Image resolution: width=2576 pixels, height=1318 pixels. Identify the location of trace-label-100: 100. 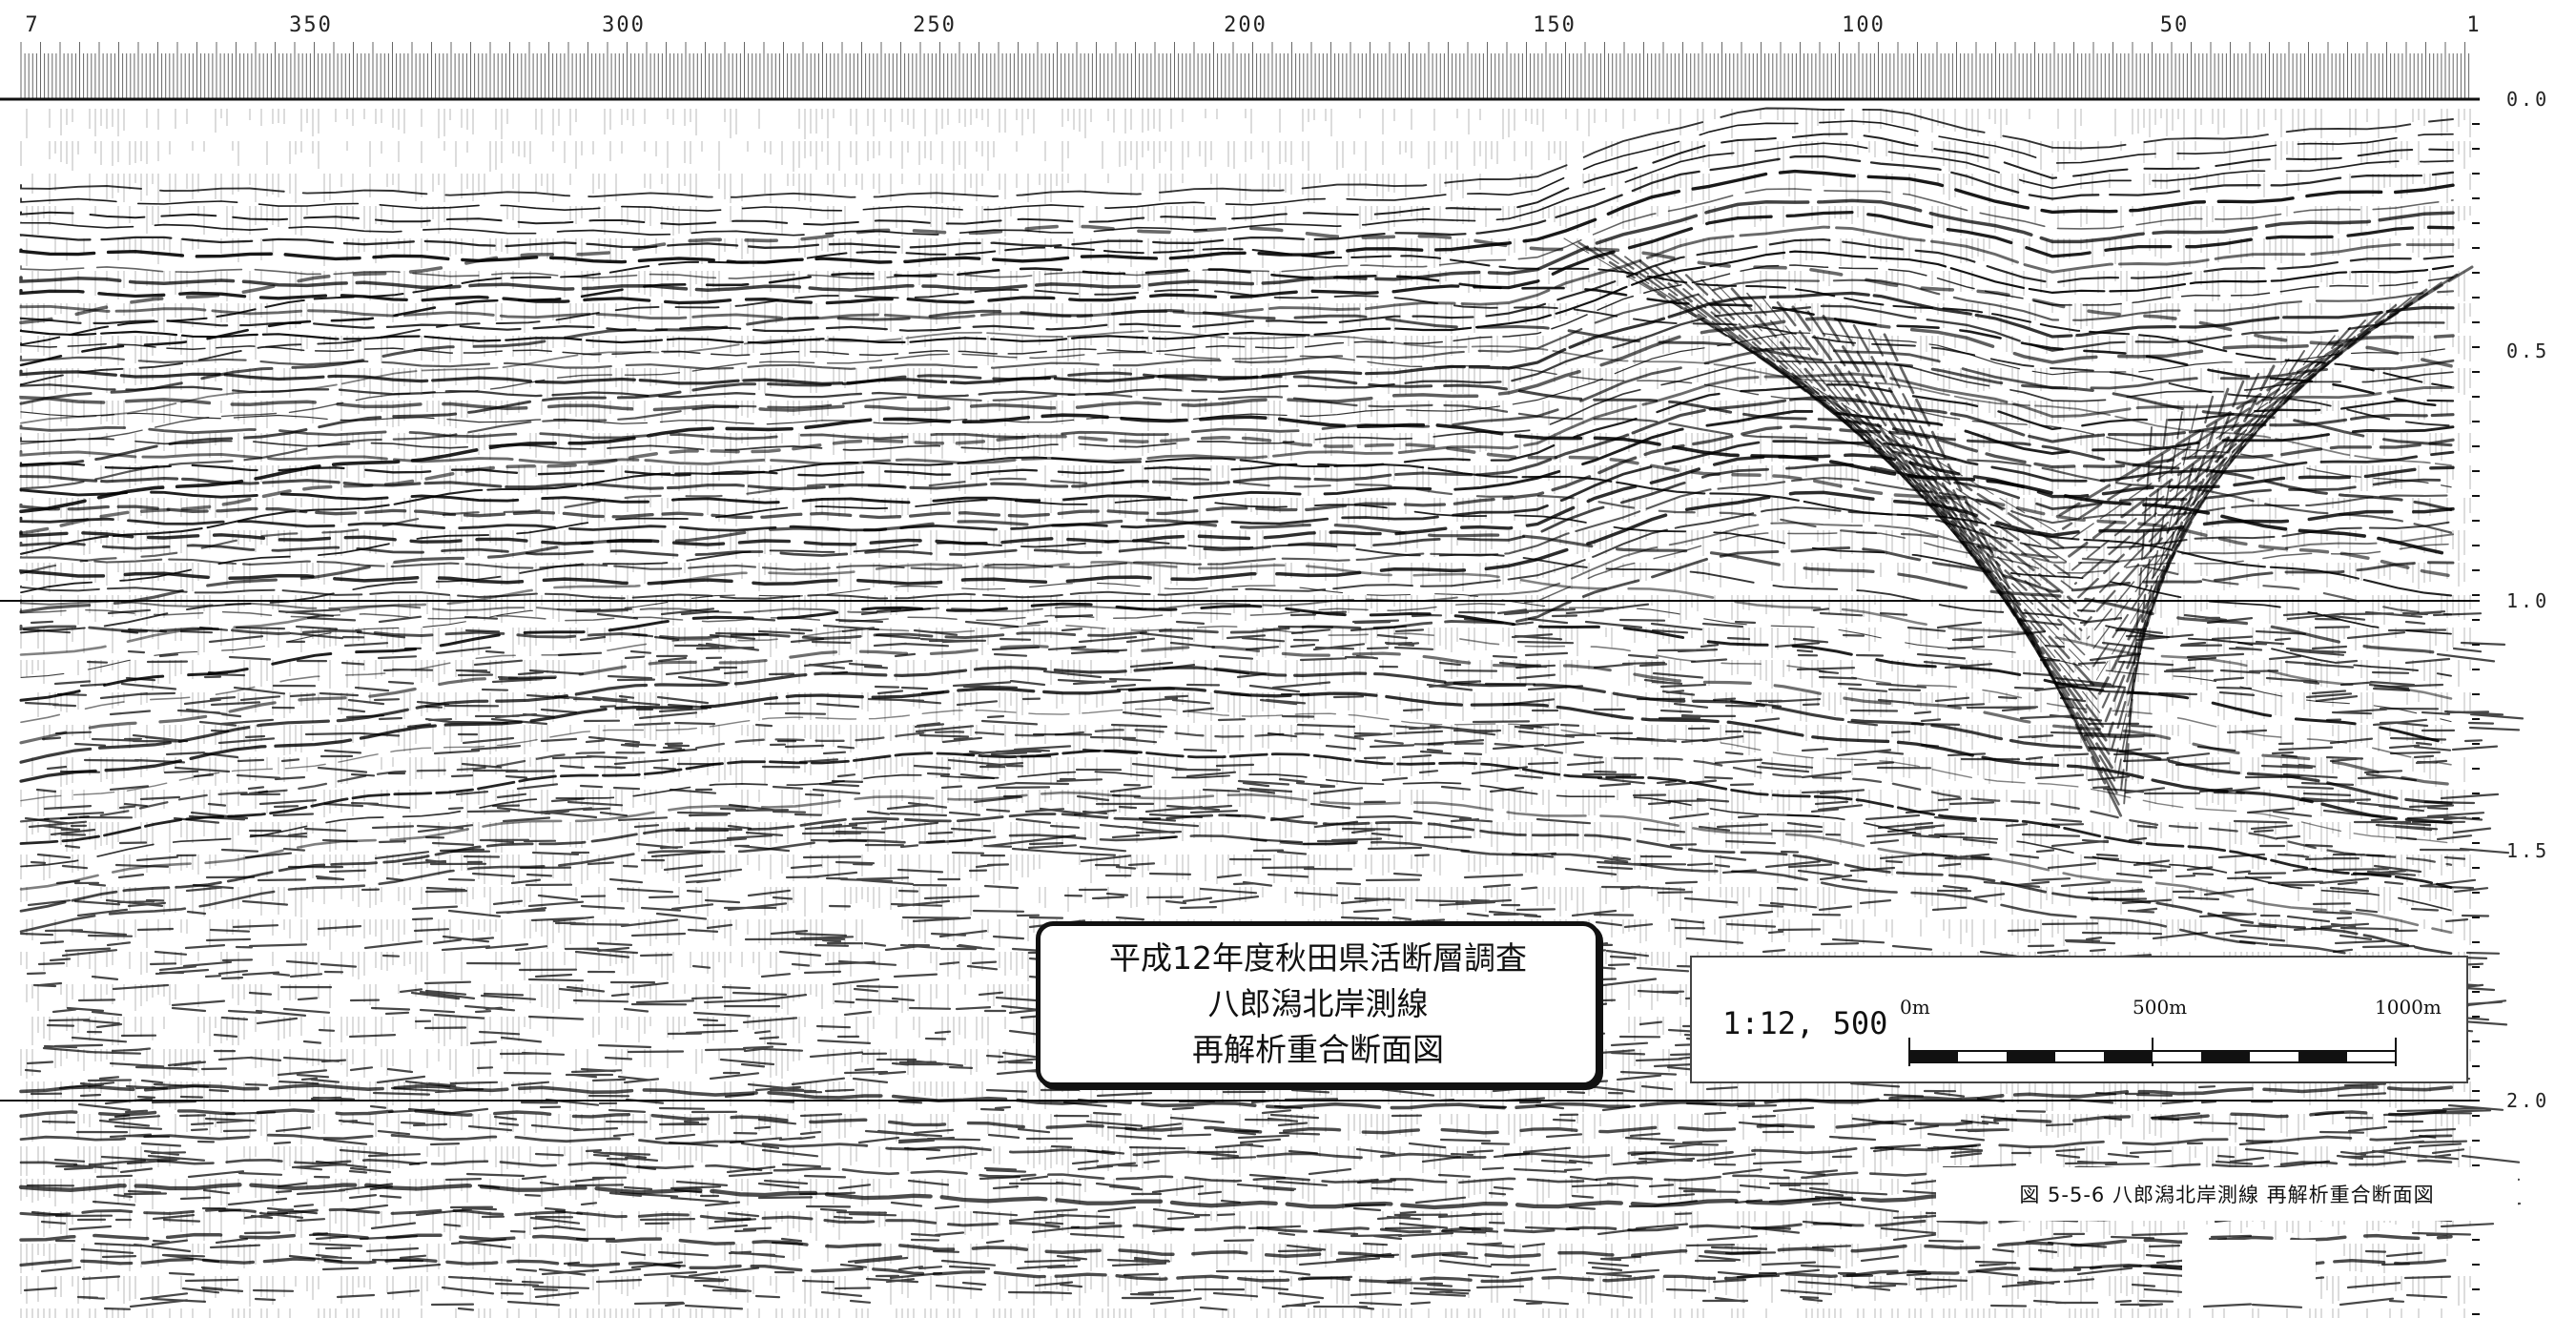
(1864, 25).